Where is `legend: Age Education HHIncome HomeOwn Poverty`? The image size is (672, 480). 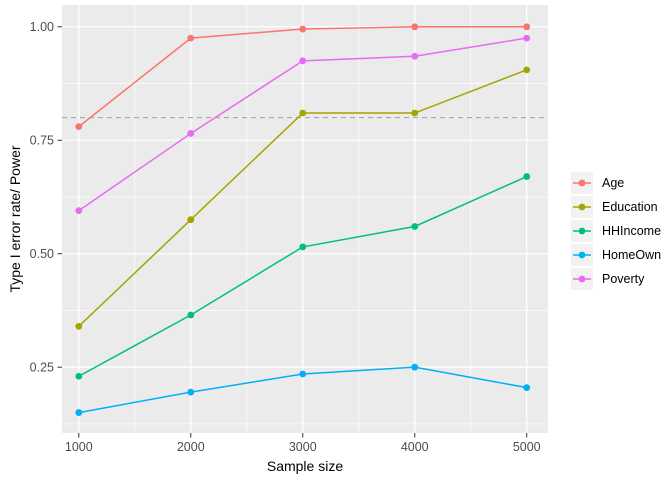
legend: Age Education HHIncome HomeOwn Poverty is located at coordinates (616, 232).